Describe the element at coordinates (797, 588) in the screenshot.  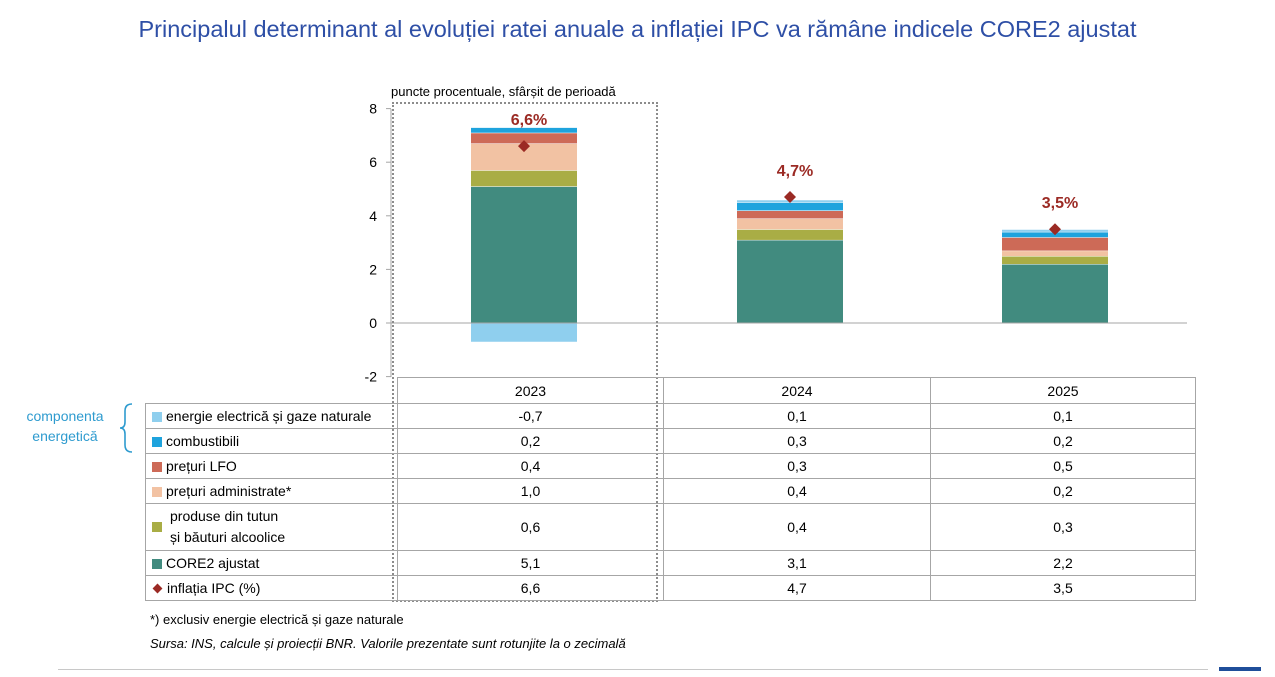
I see `table-cell: 4,7` at that location.